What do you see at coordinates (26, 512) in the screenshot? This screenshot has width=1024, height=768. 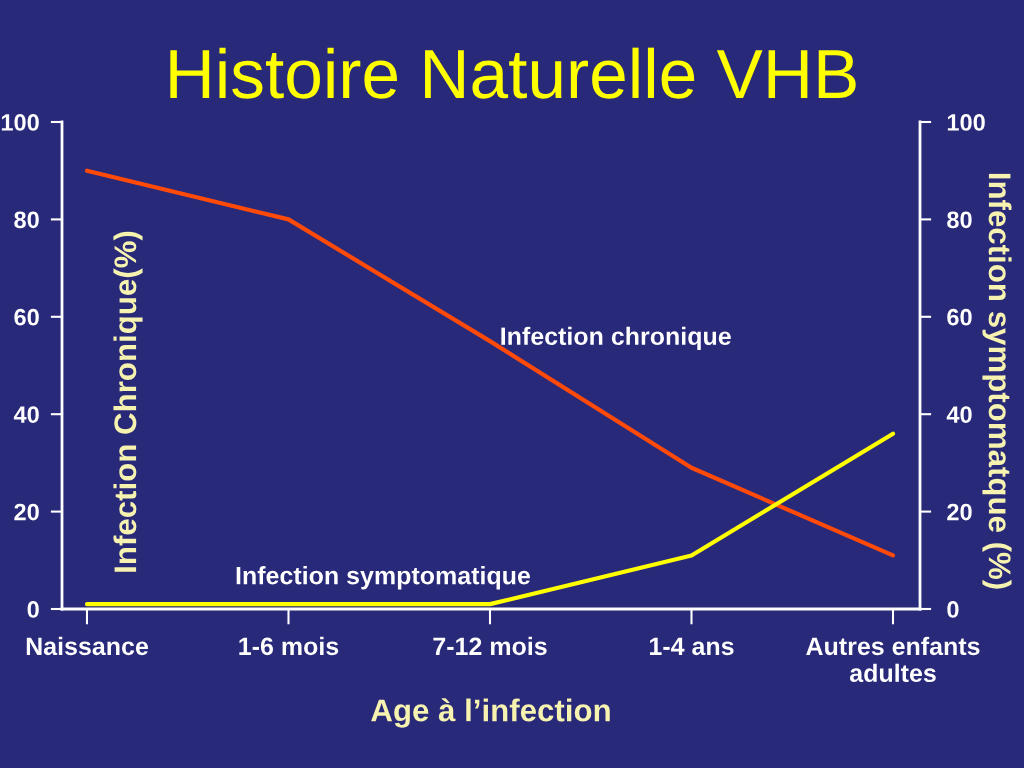 I see `y-tick-label: 20` at bounding box center [26, 512].